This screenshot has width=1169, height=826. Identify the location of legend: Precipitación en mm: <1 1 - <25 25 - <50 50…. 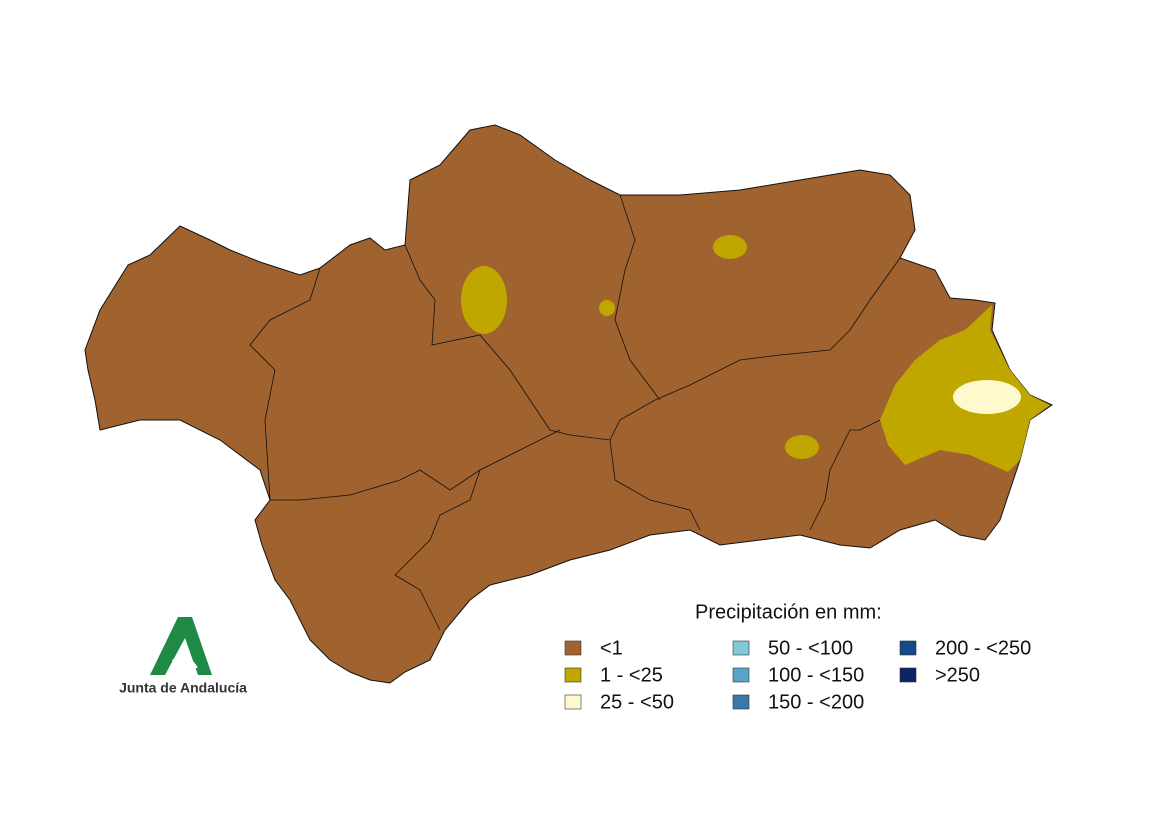
(797, 657).